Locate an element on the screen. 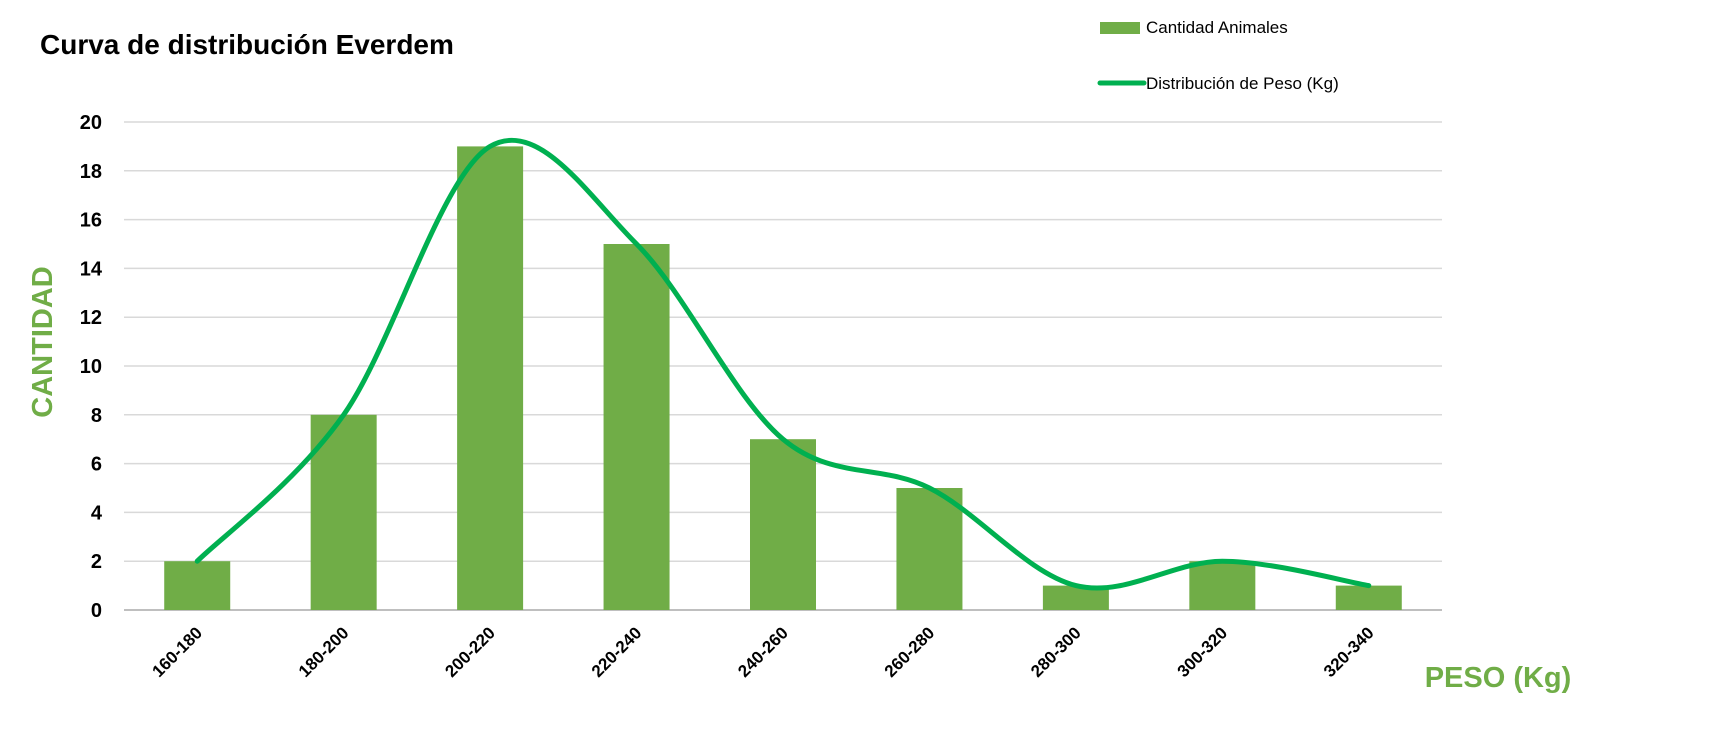  y-axis-title: CANTIDAD is located at coordinates (43, 341).